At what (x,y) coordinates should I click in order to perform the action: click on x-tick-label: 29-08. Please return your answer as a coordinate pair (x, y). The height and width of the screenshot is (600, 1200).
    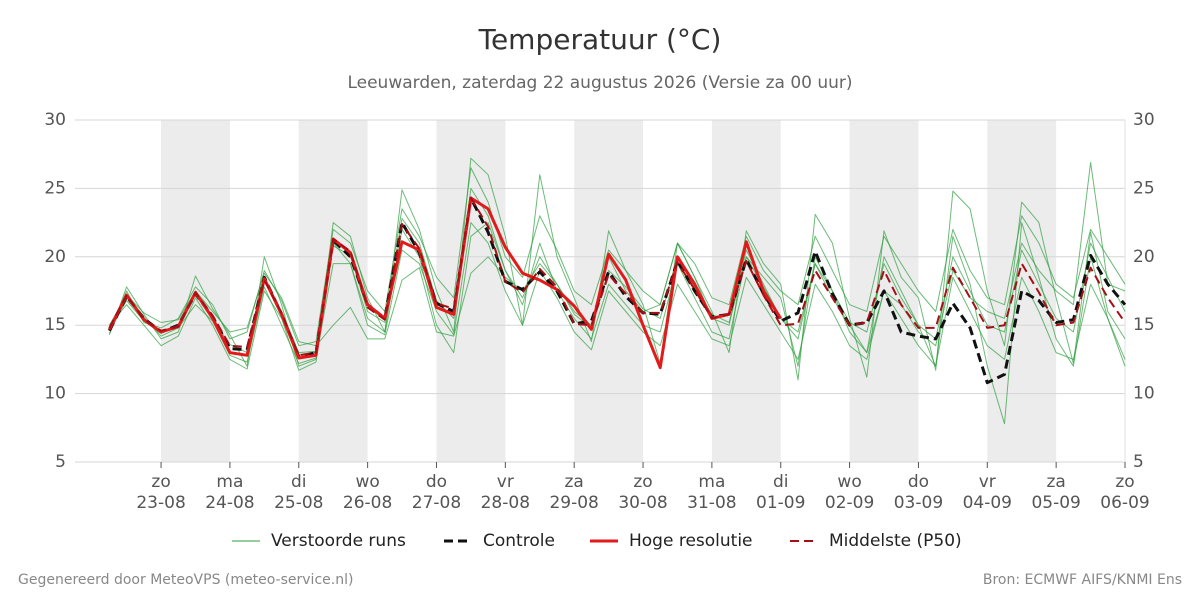
    Looking at the image, I should click on (573, 503).